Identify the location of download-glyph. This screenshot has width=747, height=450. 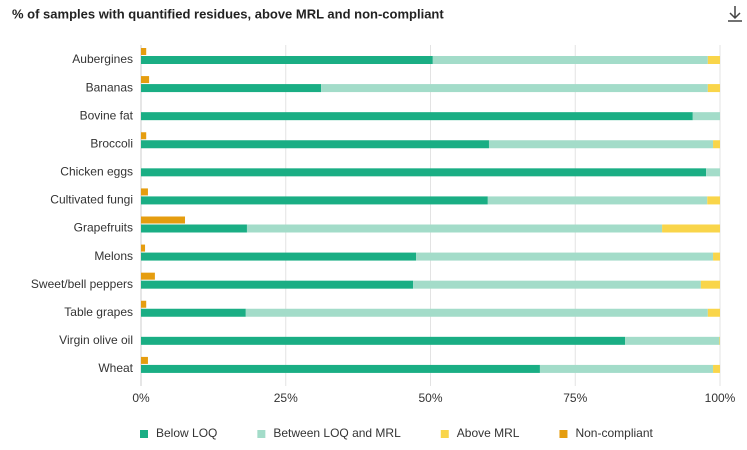
(735, 14).